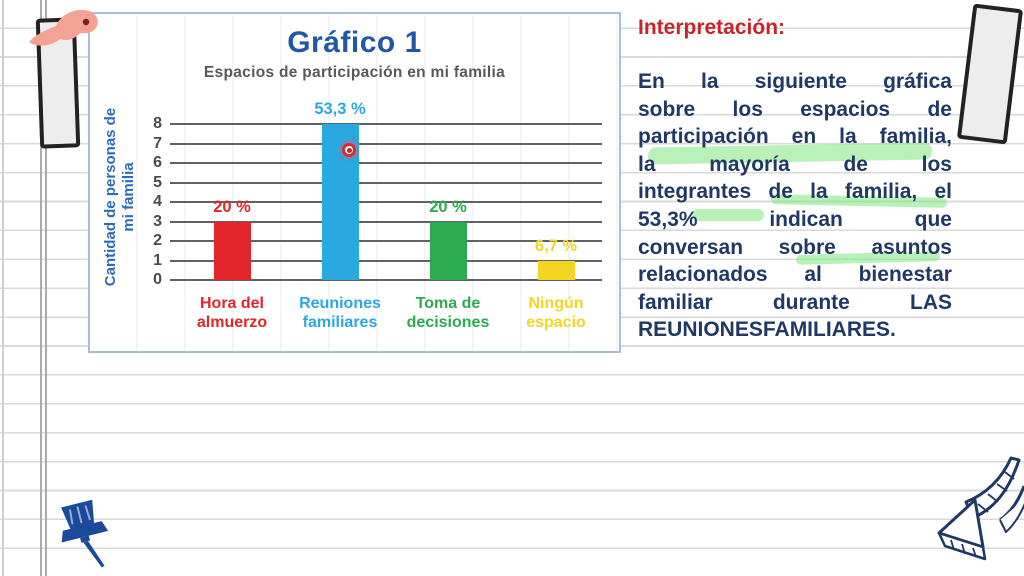  I want to click on y-tick-label: 8, so click(157, 123).